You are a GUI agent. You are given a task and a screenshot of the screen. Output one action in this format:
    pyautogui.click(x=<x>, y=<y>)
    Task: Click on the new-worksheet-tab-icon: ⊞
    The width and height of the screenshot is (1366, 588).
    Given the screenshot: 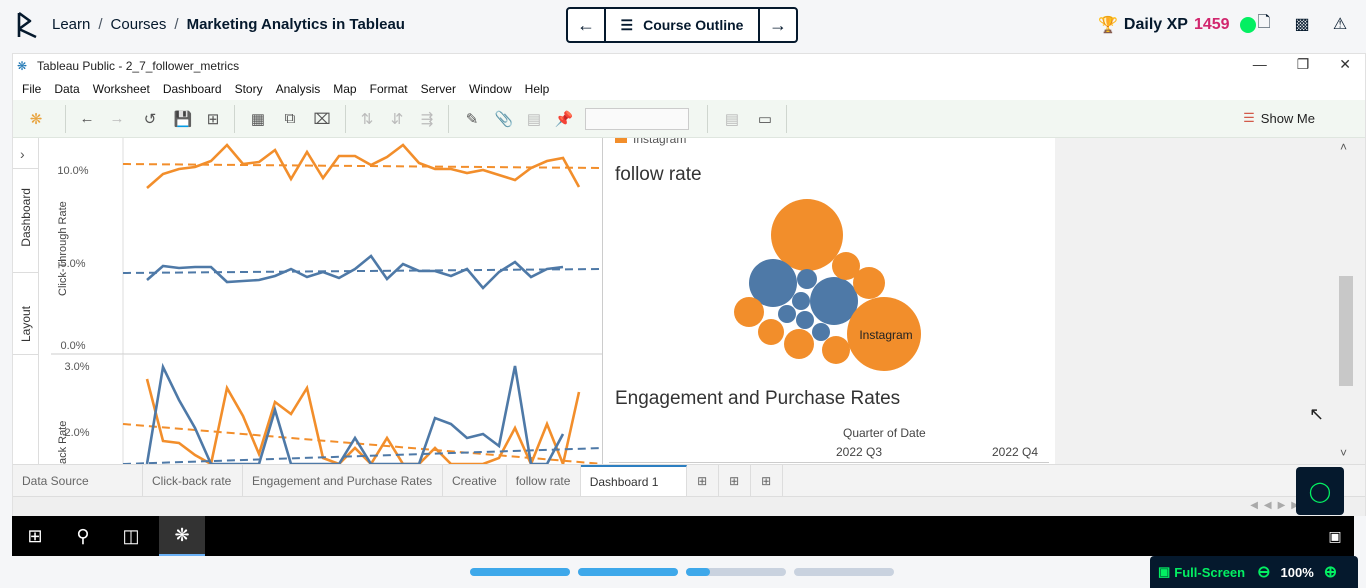 What is the action you would take?
    pyautogui.click(x=703, y=480)
    